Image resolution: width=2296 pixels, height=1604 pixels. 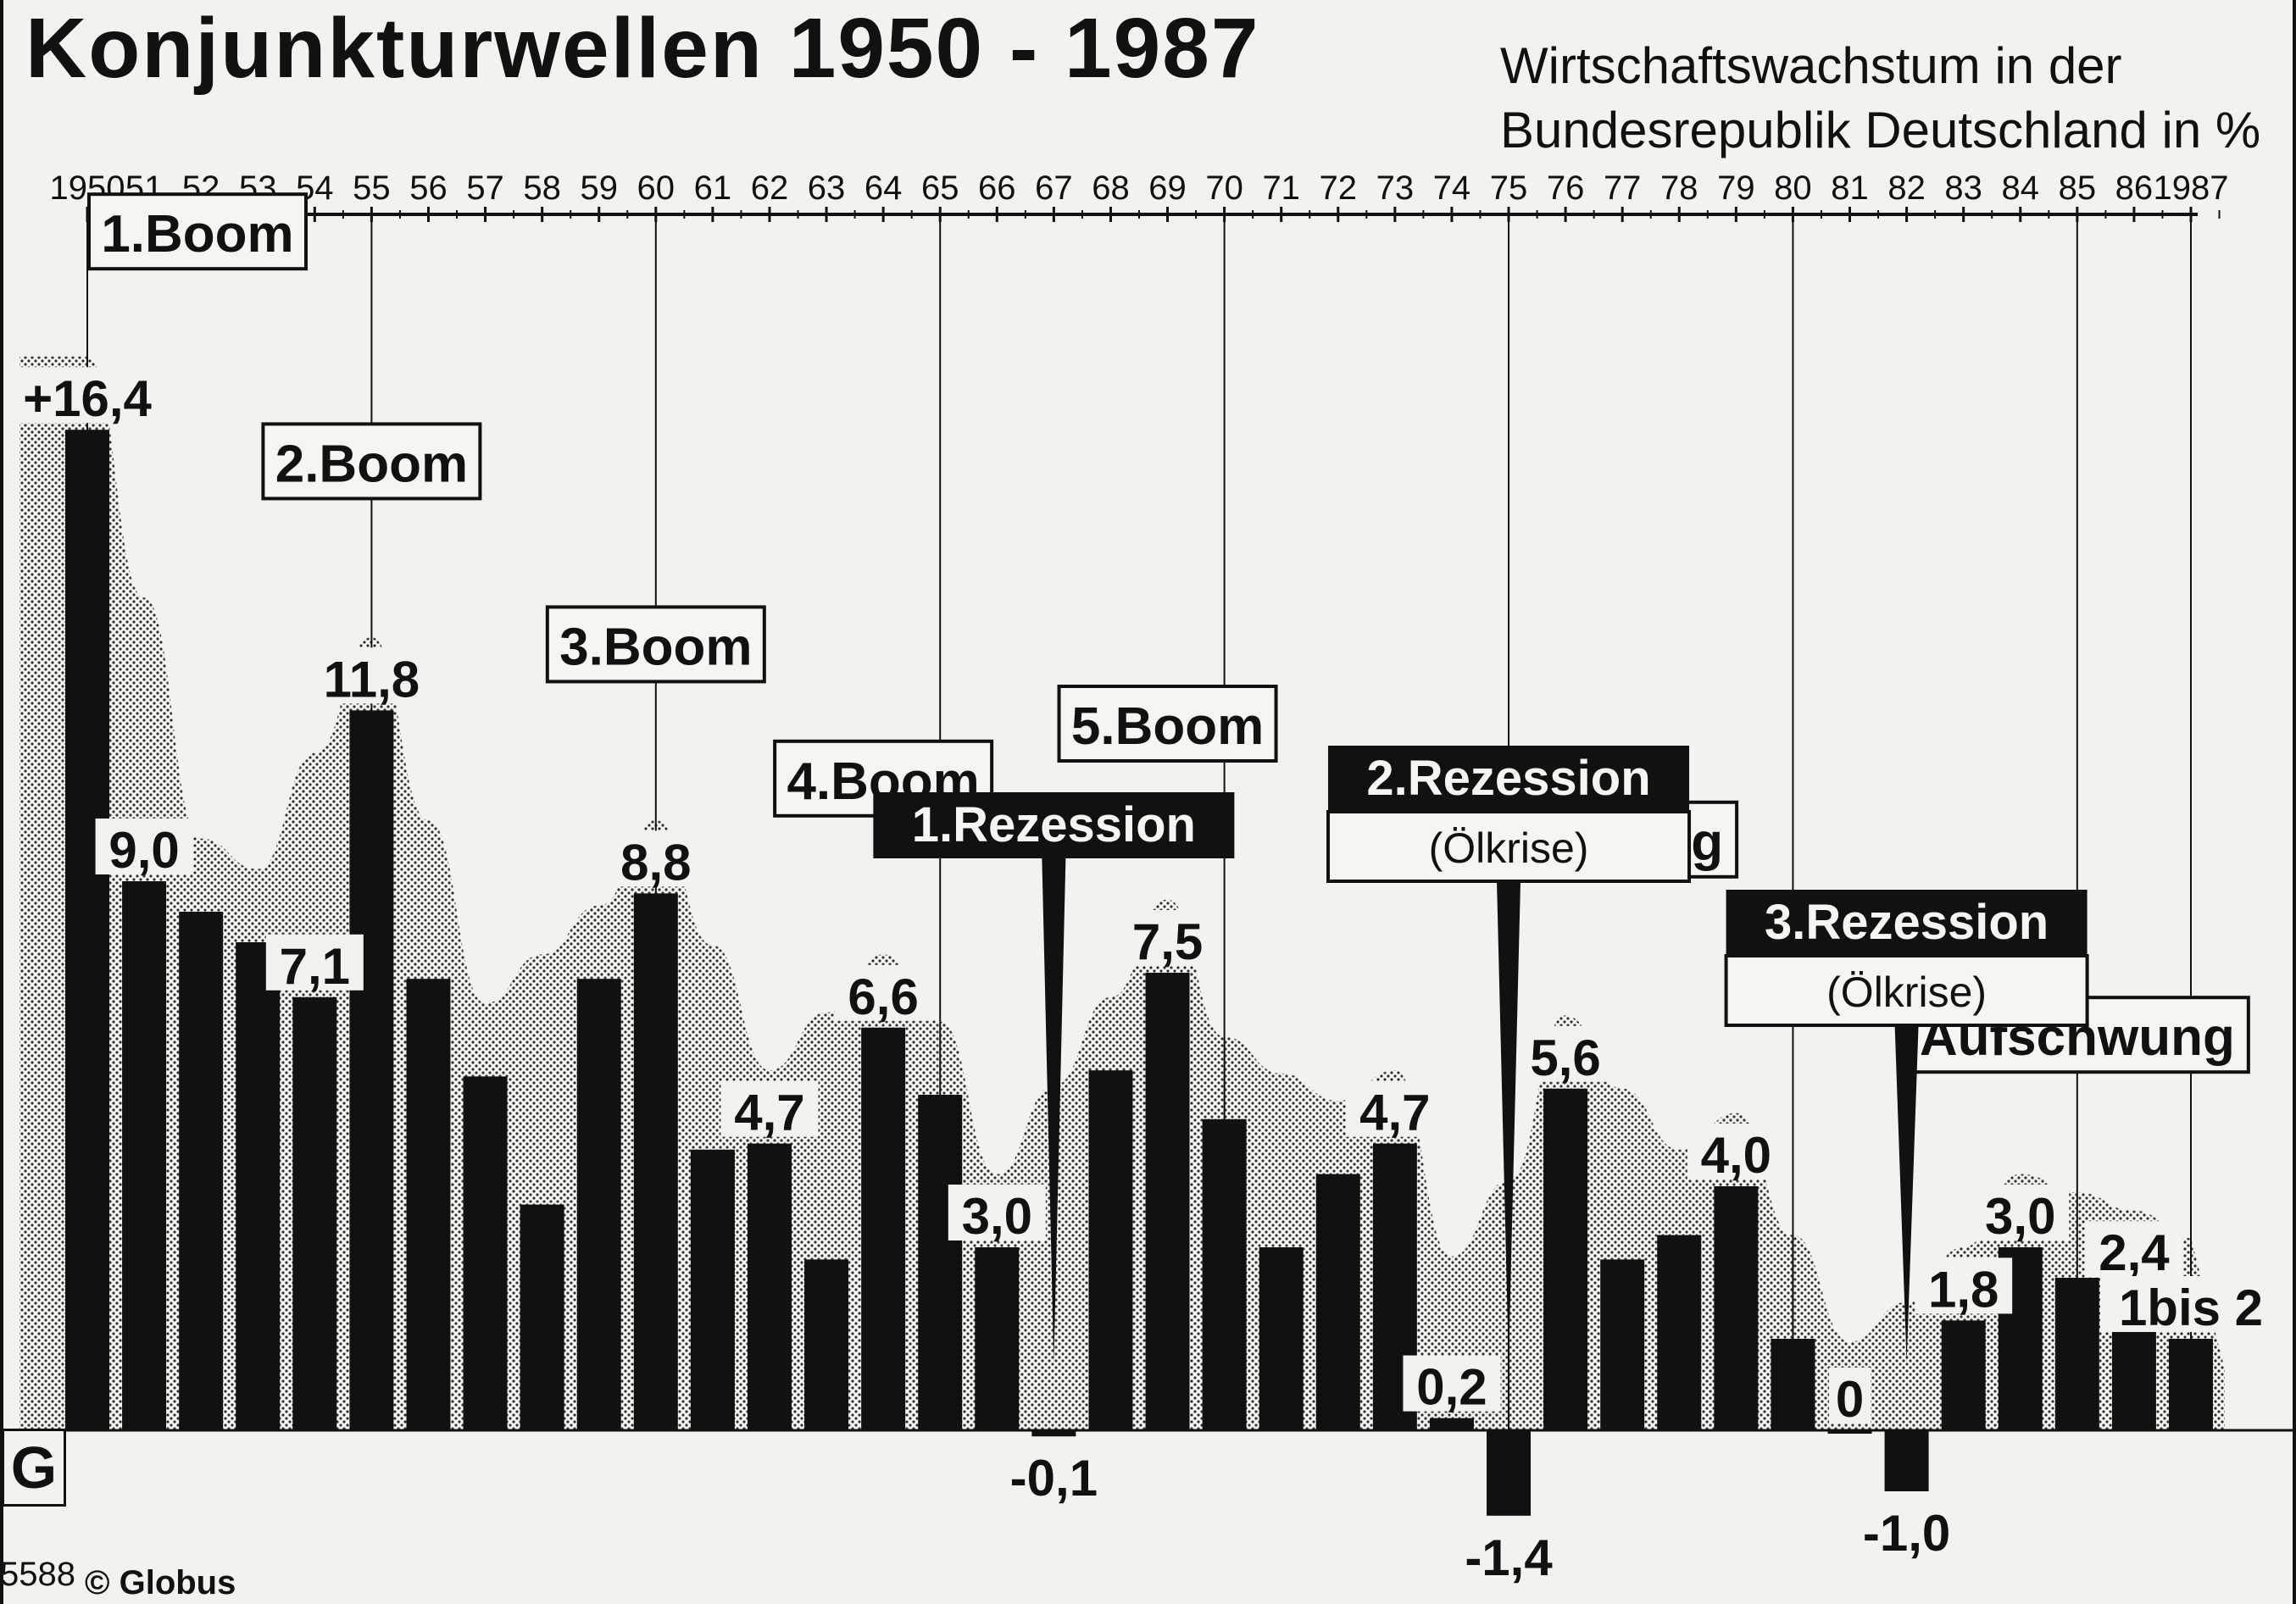 I want to click on phase-label: 5.Boom, so click(x=1167, y=726).